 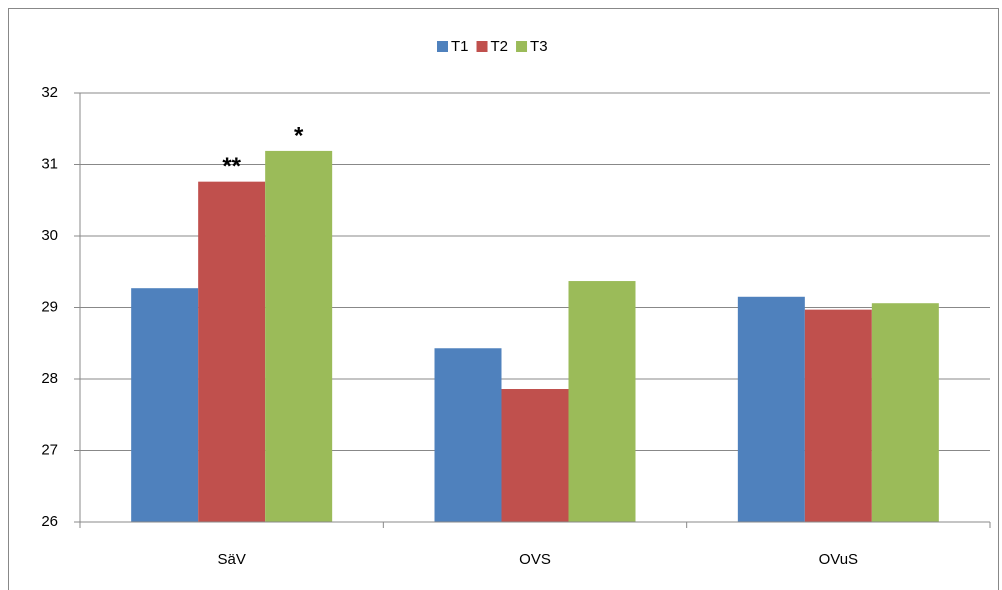 I want to click on y-tick-label: 31, so click(x=49, y=163).